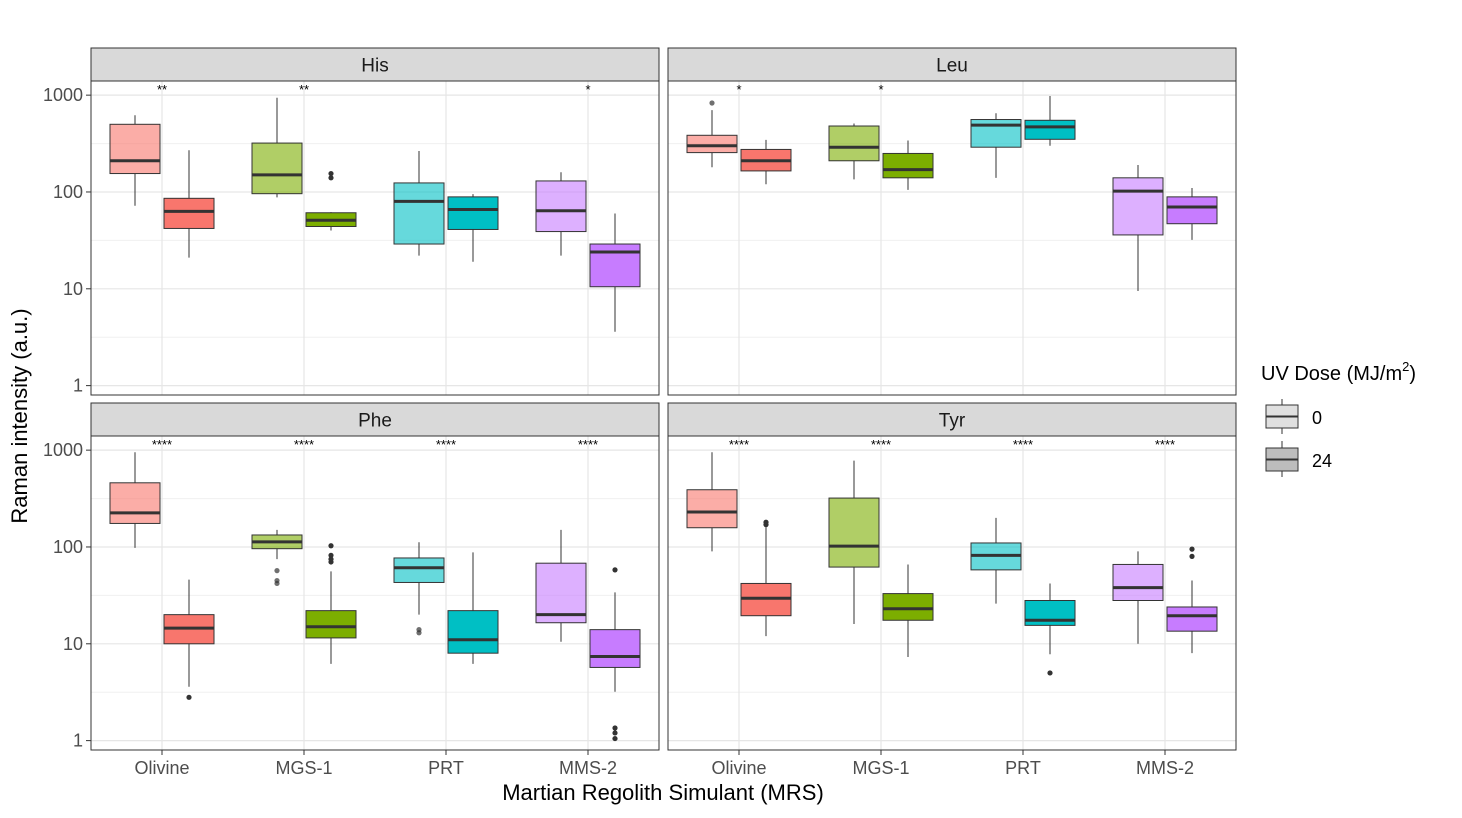 The width and height of the screenshot is (1462, 818). What do you see at coordinates (375, 421) in the screenshot?
I see `panel-strip-label: Phe` at bounding box center [375, 421].